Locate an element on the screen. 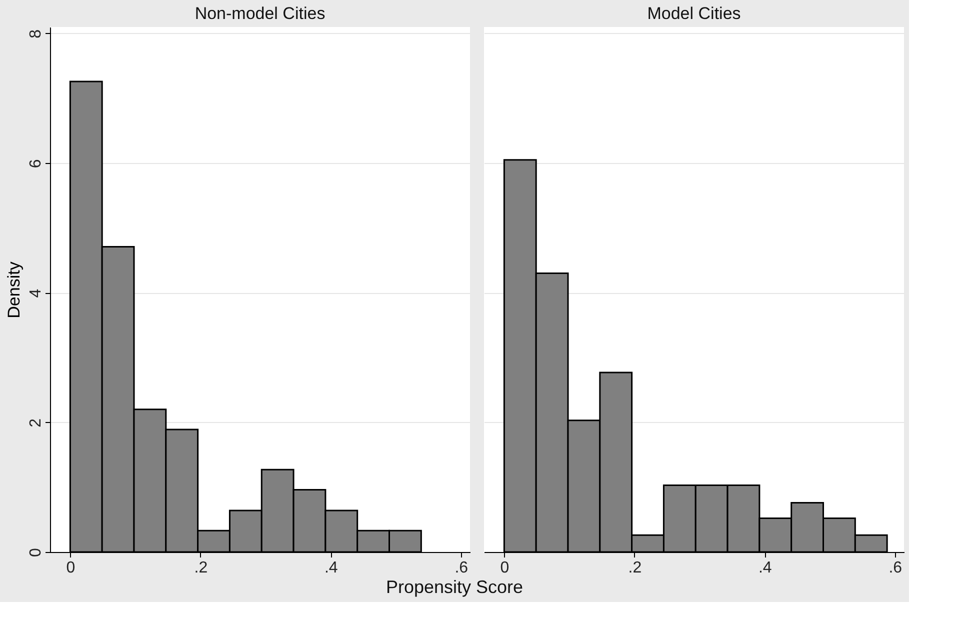 The width and height of the screenshot is (954, 623). x-axis-title: Propensity Score is located at coordinates (455, 587).